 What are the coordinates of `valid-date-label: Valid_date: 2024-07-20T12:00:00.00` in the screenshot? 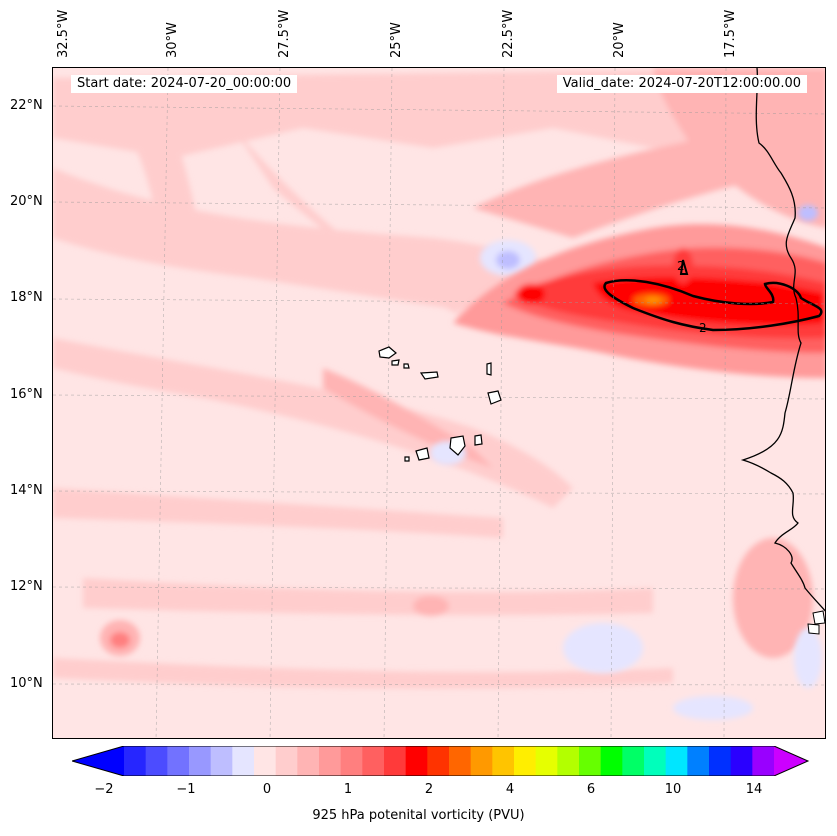 It's located at (681, 84).